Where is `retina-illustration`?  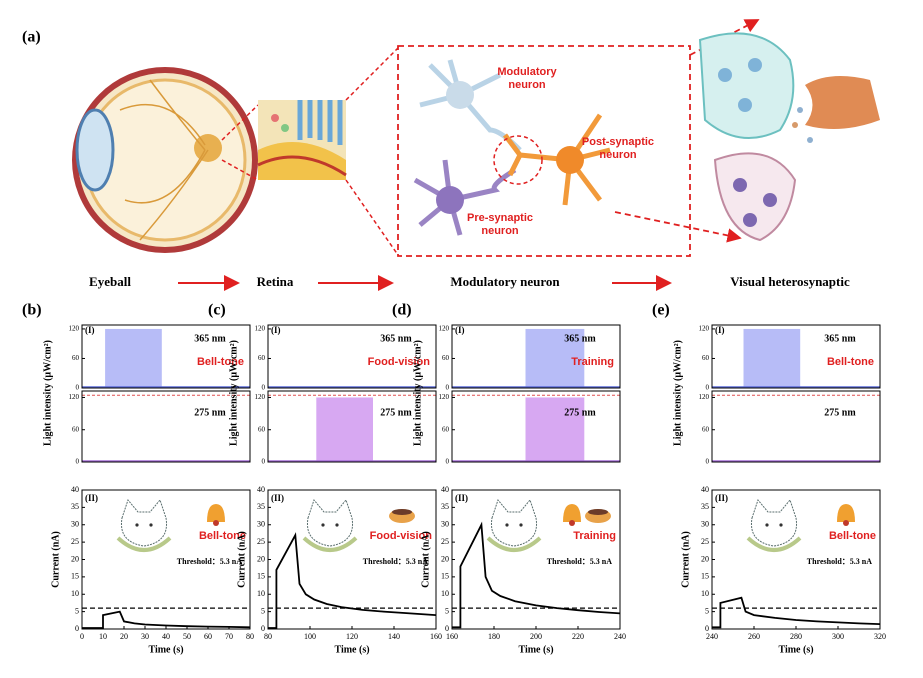
retina-illustration is located at coordinates (302, 140).